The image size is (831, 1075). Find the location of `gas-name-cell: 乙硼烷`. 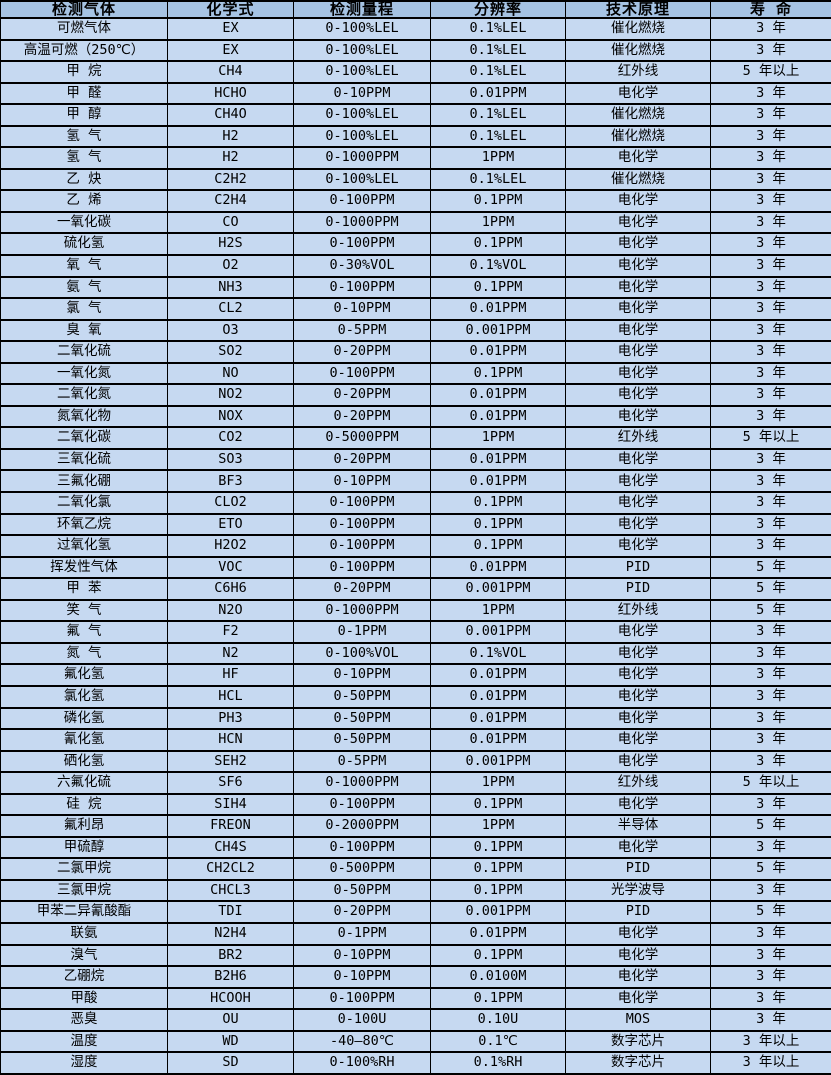

gas-name-cell: 乙硼烷 is located at coordinates (84, 977).